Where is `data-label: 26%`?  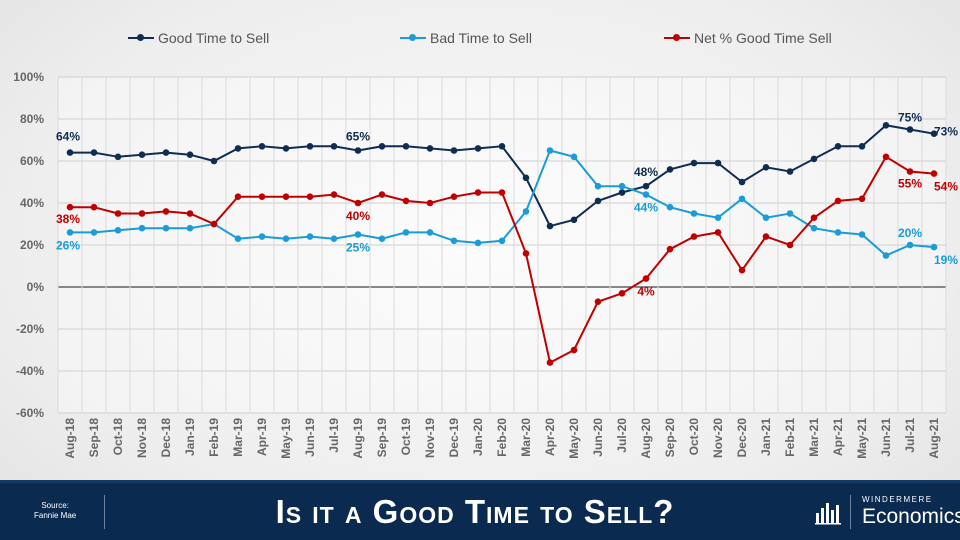
data-label: 26% is located at coordinates (68, 245).